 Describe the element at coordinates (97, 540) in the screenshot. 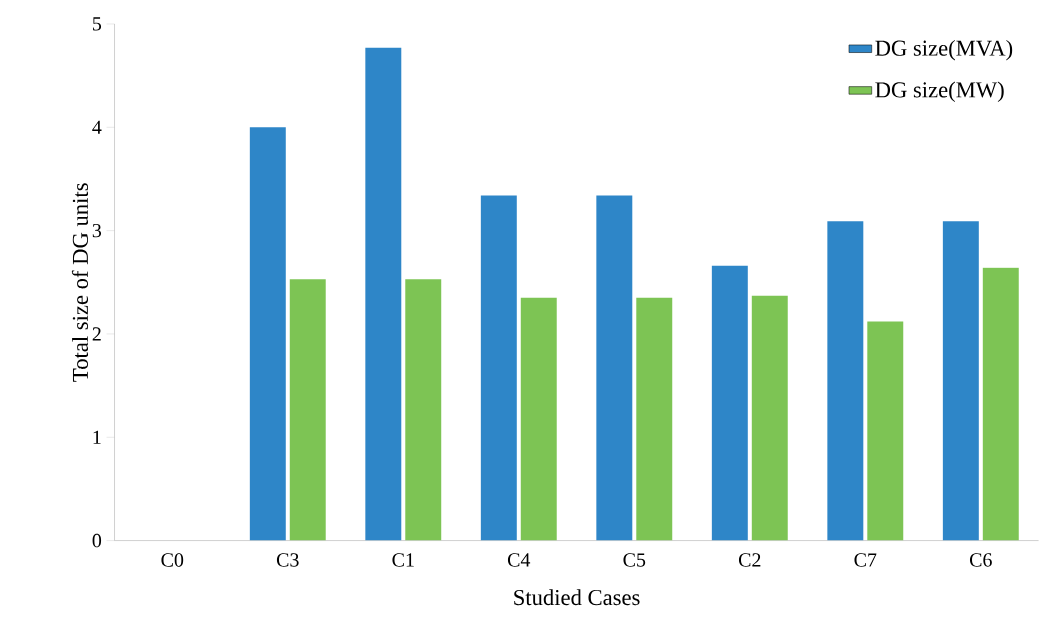

I see `y-tick-label: 0` at that location.